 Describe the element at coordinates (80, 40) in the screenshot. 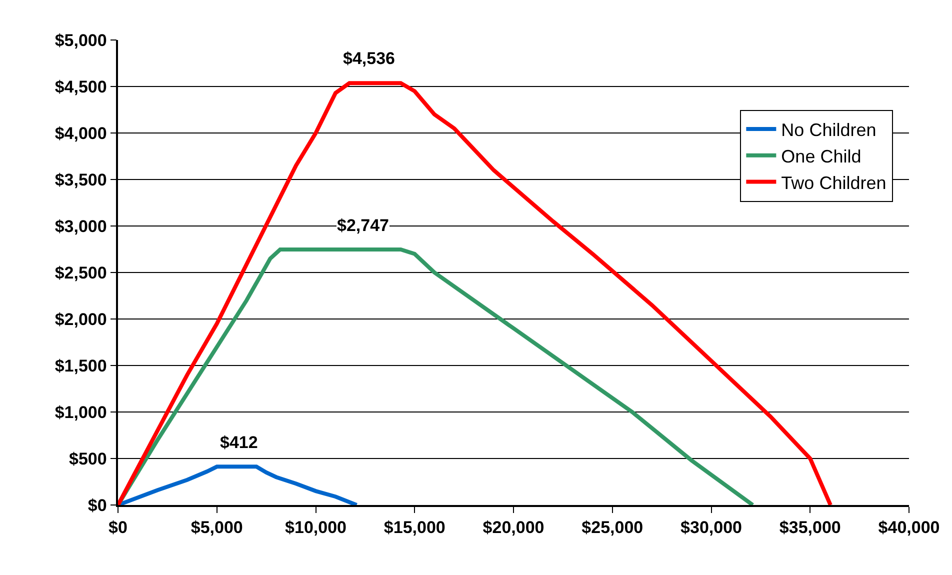

I see `y-tick-label: $5,000` at that location.